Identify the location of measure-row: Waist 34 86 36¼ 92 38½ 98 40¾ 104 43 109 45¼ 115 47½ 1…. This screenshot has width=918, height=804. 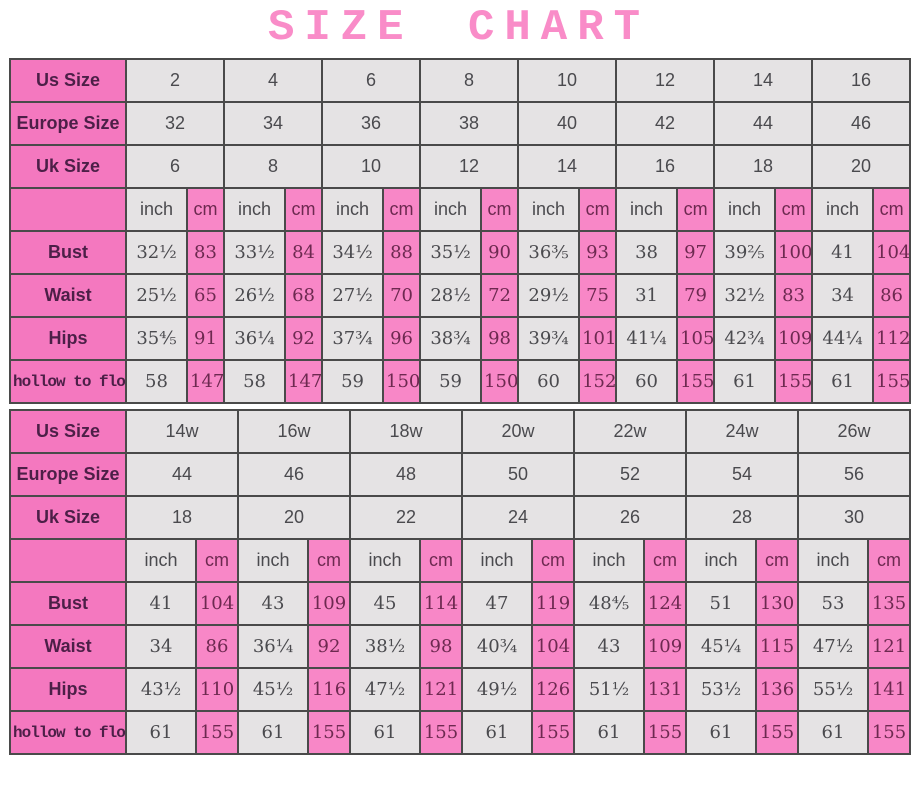
(460, 647).